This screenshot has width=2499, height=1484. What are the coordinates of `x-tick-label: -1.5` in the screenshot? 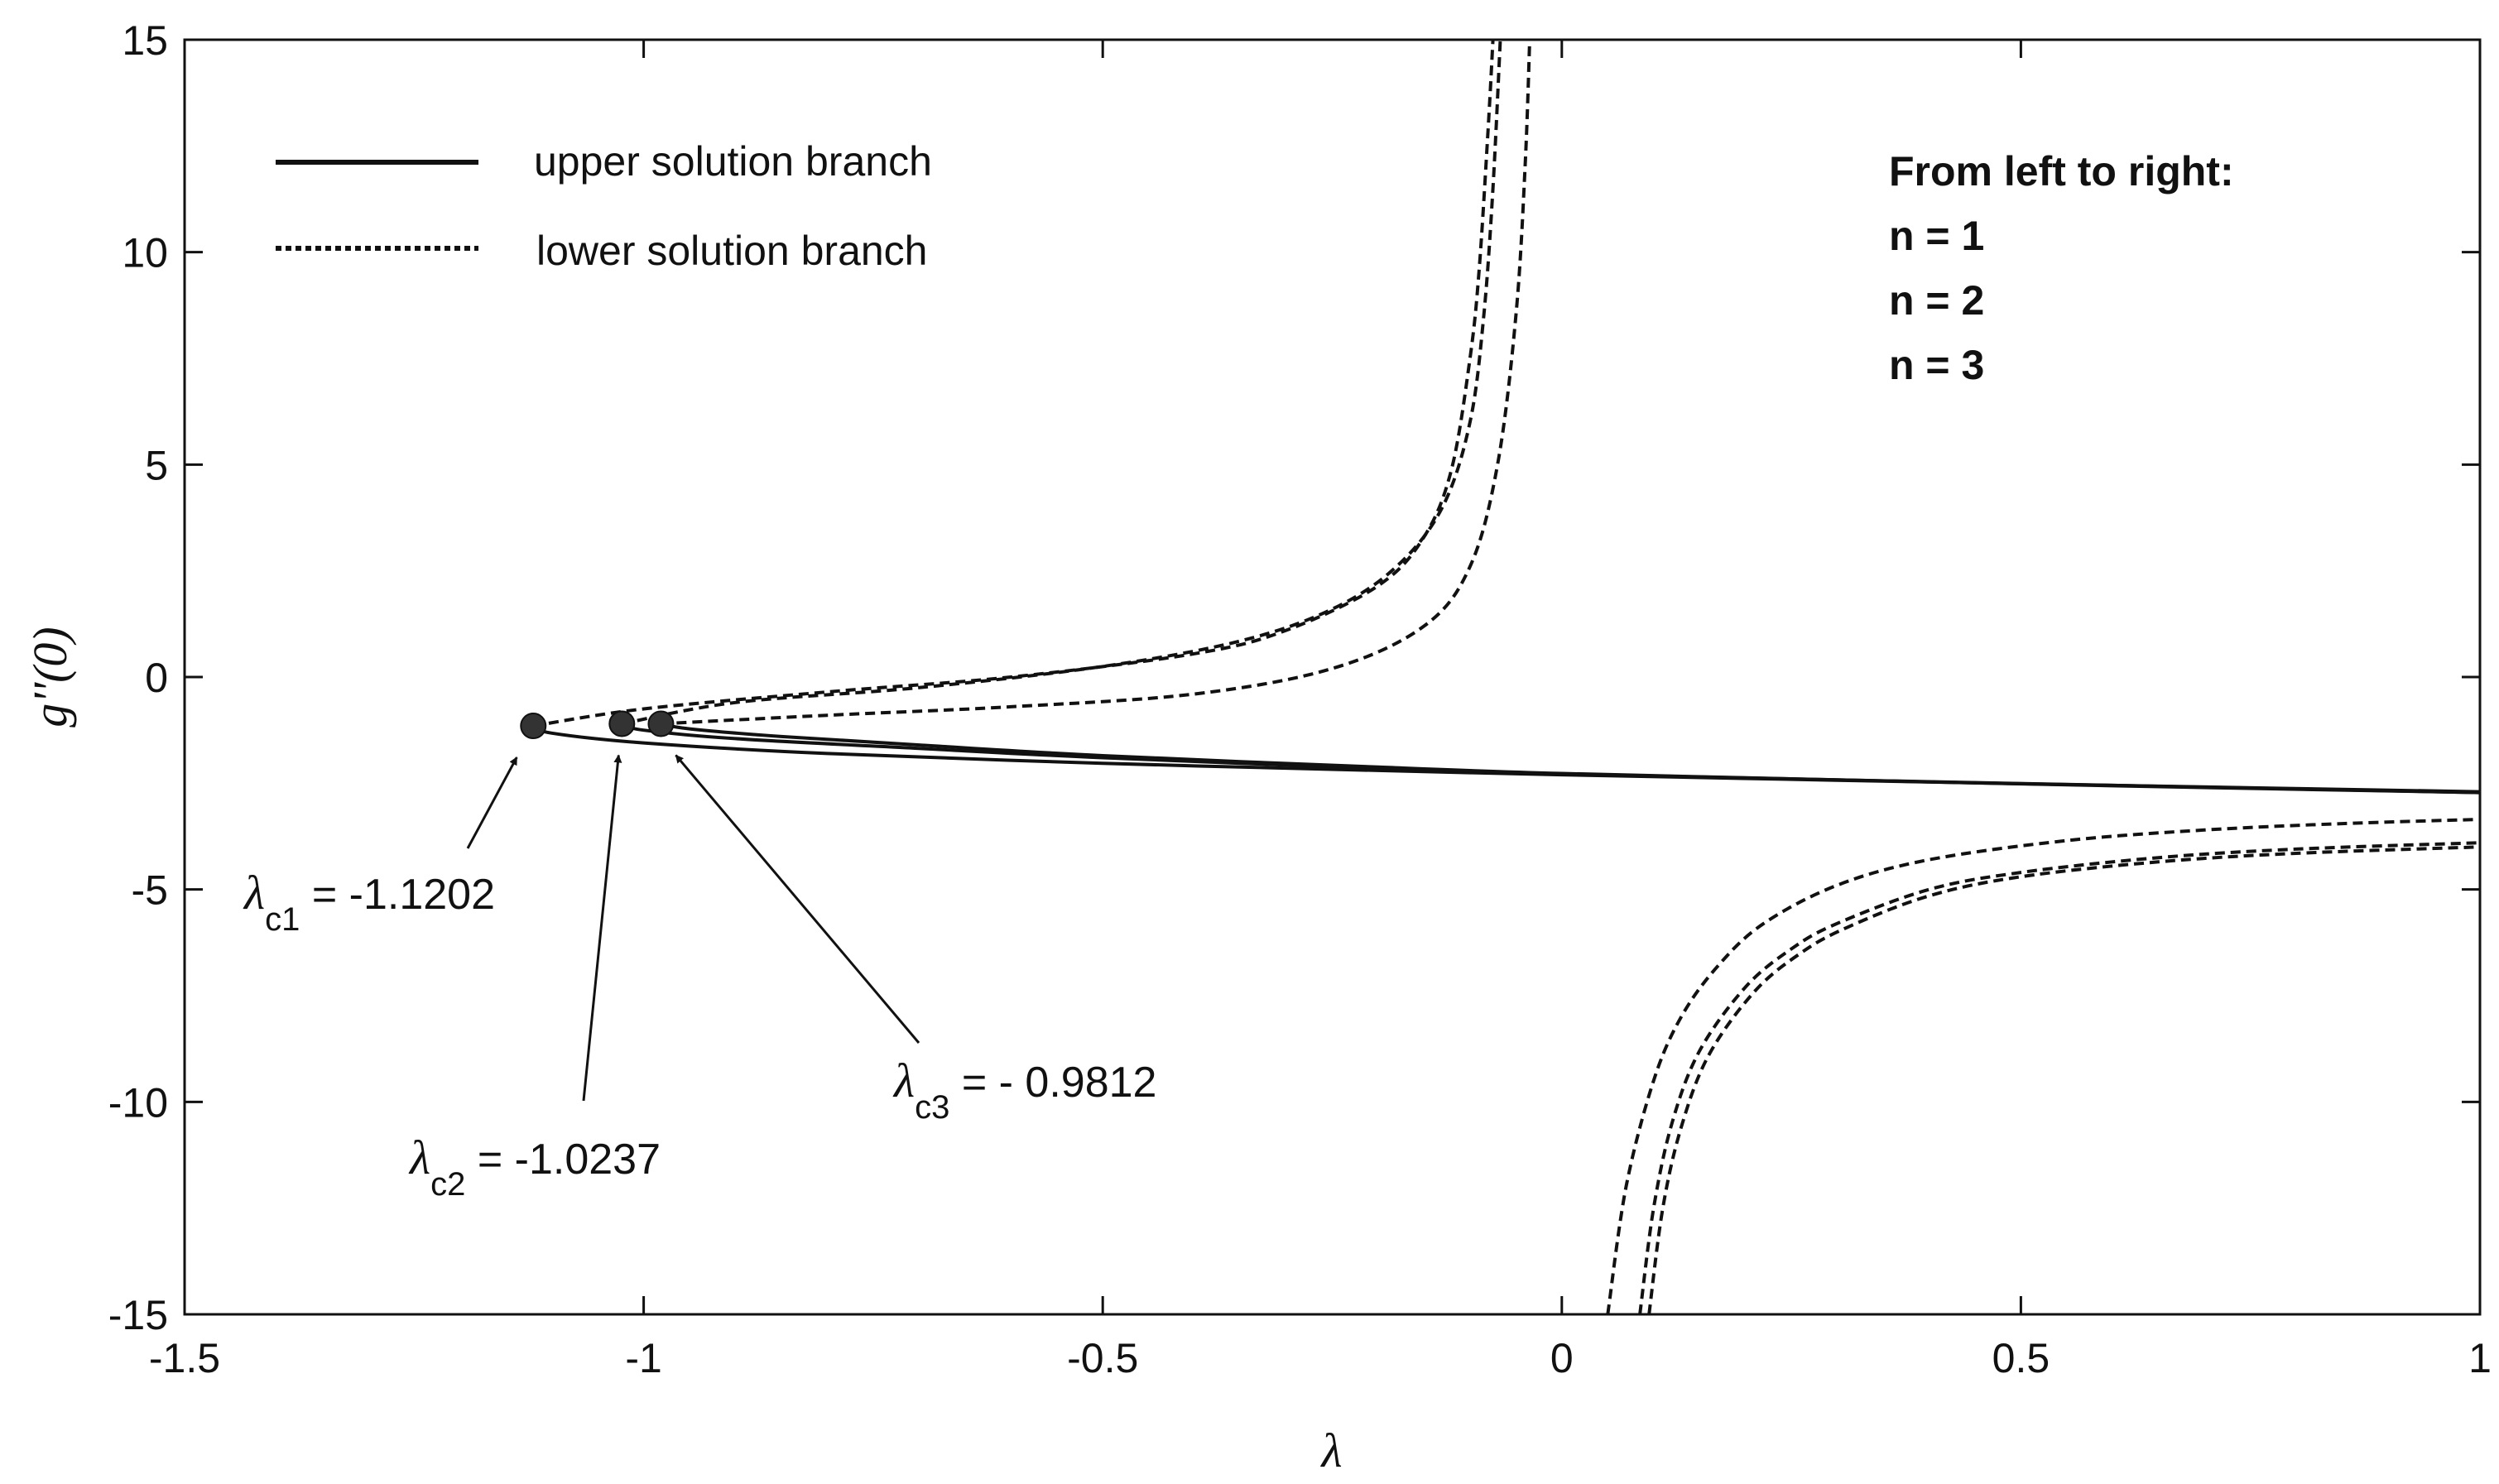 It's located at (184, 1358).